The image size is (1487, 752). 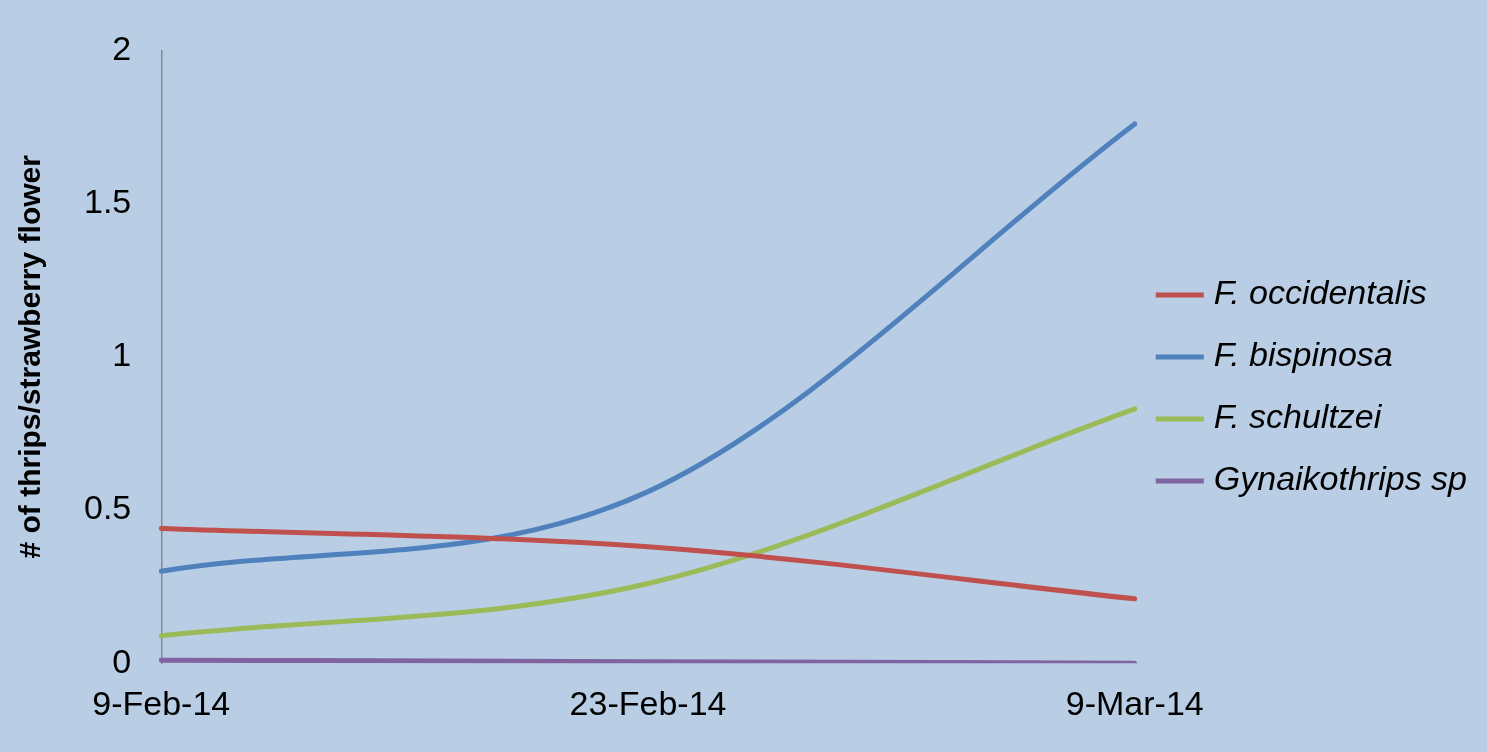 What do you see at coordinates (122, 354) in the screenshot?
I see `y-tick-label: 1` at bounding box center [122, 354].